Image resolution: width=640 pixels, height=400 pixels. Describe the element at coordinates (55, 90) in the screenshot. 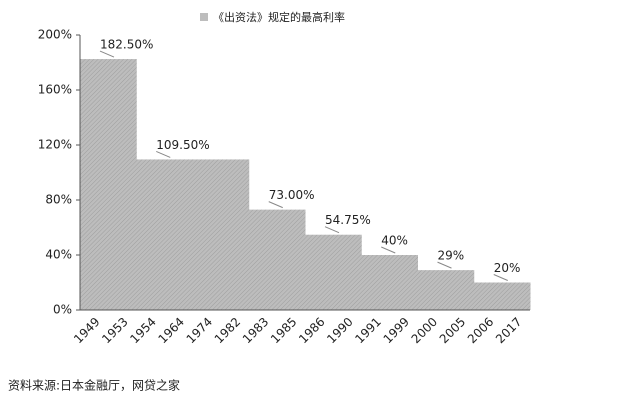

I see `y-tick-label: 160%` at that location.